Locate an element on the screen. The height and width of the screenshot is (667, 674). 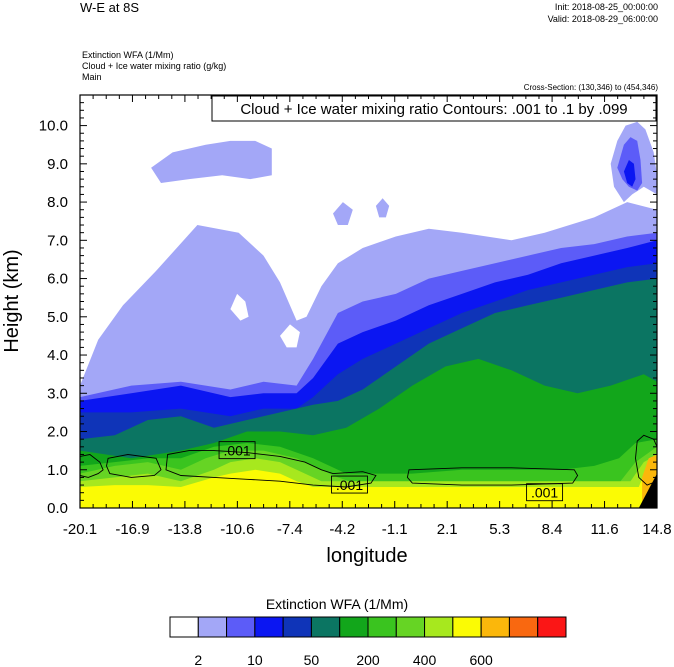
y-tick-label: 8.0 is located at coordinates (57, 202).